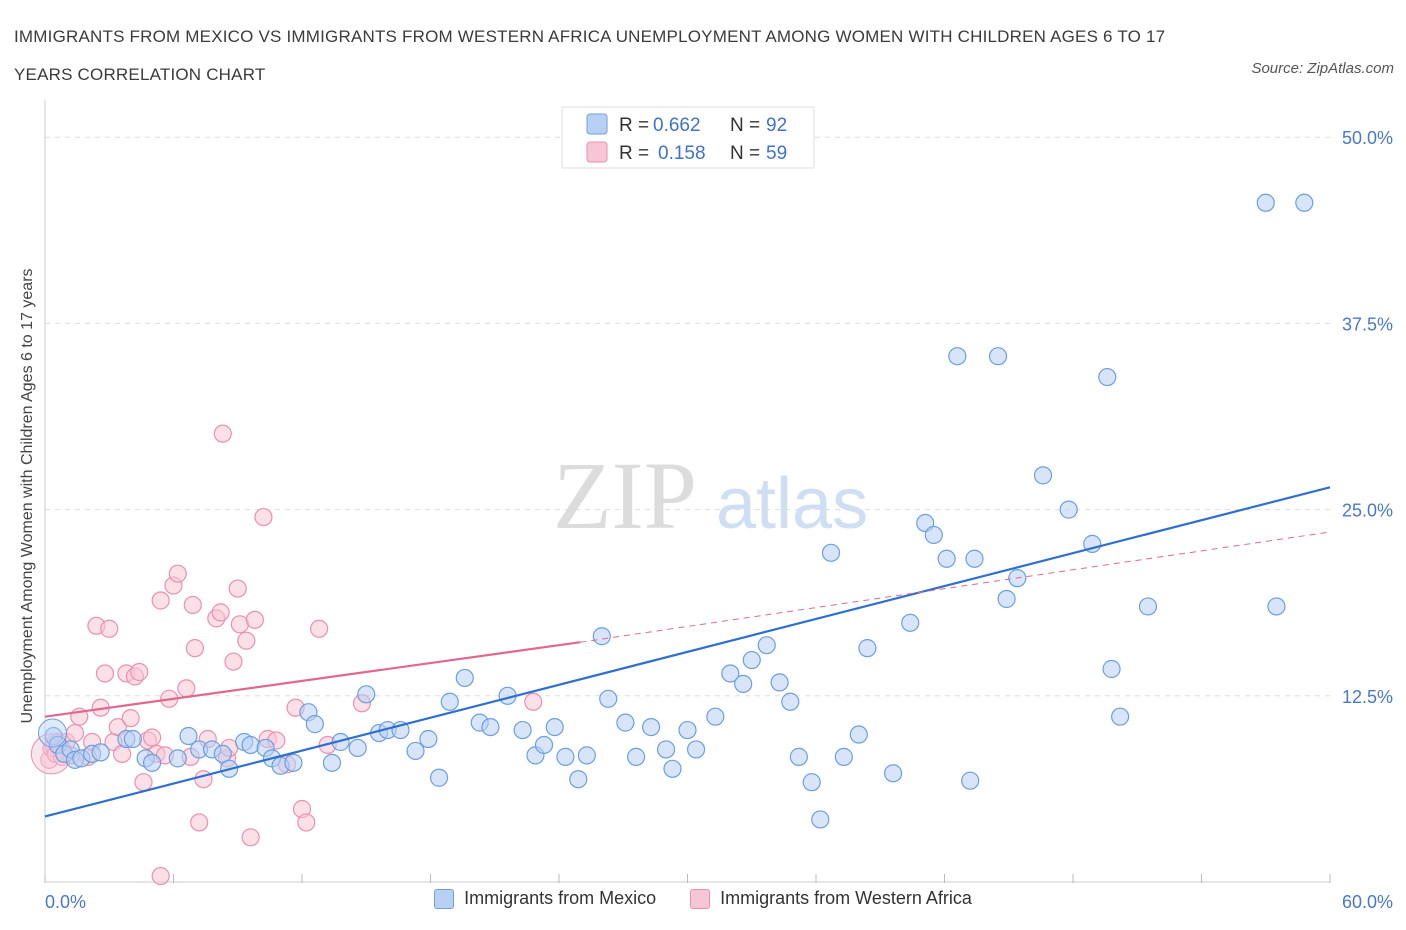 The image size is (1406, 930). What do you see at coordinates (1367, 902) in the screenshot?
I see `x-tick-label-1: 60.0%` at bounding box center [1367, 902].